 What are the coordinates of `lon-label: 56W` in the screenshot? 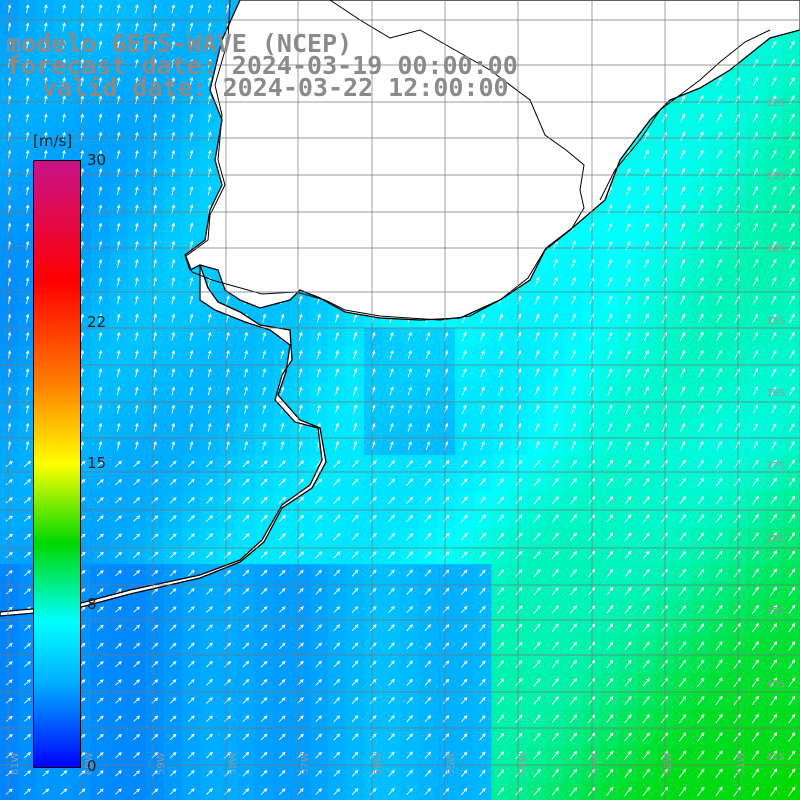 It's located at (378, 763).